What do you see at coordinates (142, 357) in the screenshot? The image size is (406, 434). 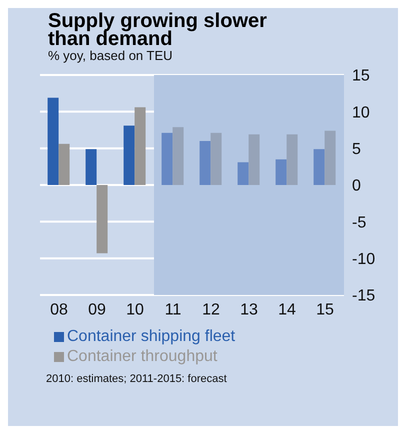 I see `legend-label: Container throughput` at bounding box center [142, 357].